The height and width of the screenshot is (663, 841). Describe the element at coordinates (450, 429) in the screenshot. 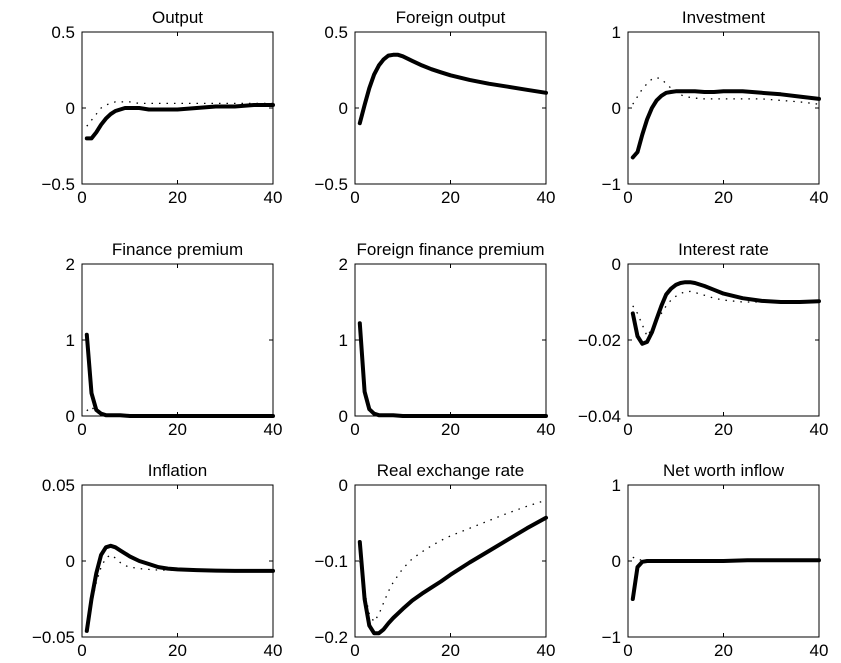

I see `foreign-finance-premium-xtick-label: 20` at that location.